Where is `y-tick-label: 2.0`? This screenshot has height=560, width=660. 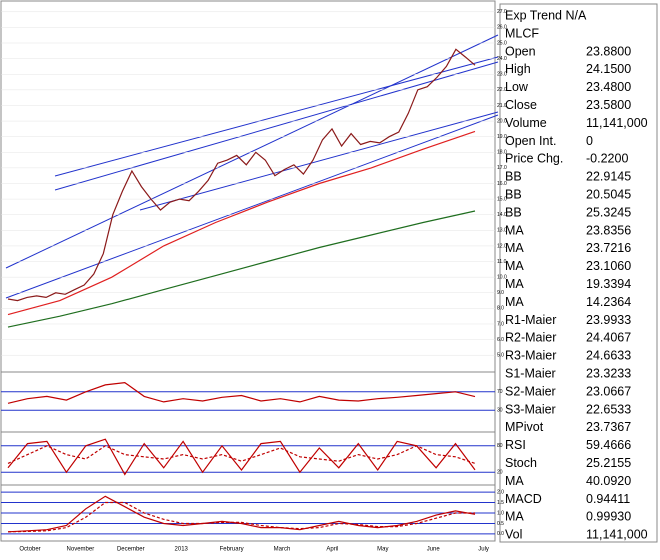
y-tick-label: 2.0 is located at coordinates (500, 492).